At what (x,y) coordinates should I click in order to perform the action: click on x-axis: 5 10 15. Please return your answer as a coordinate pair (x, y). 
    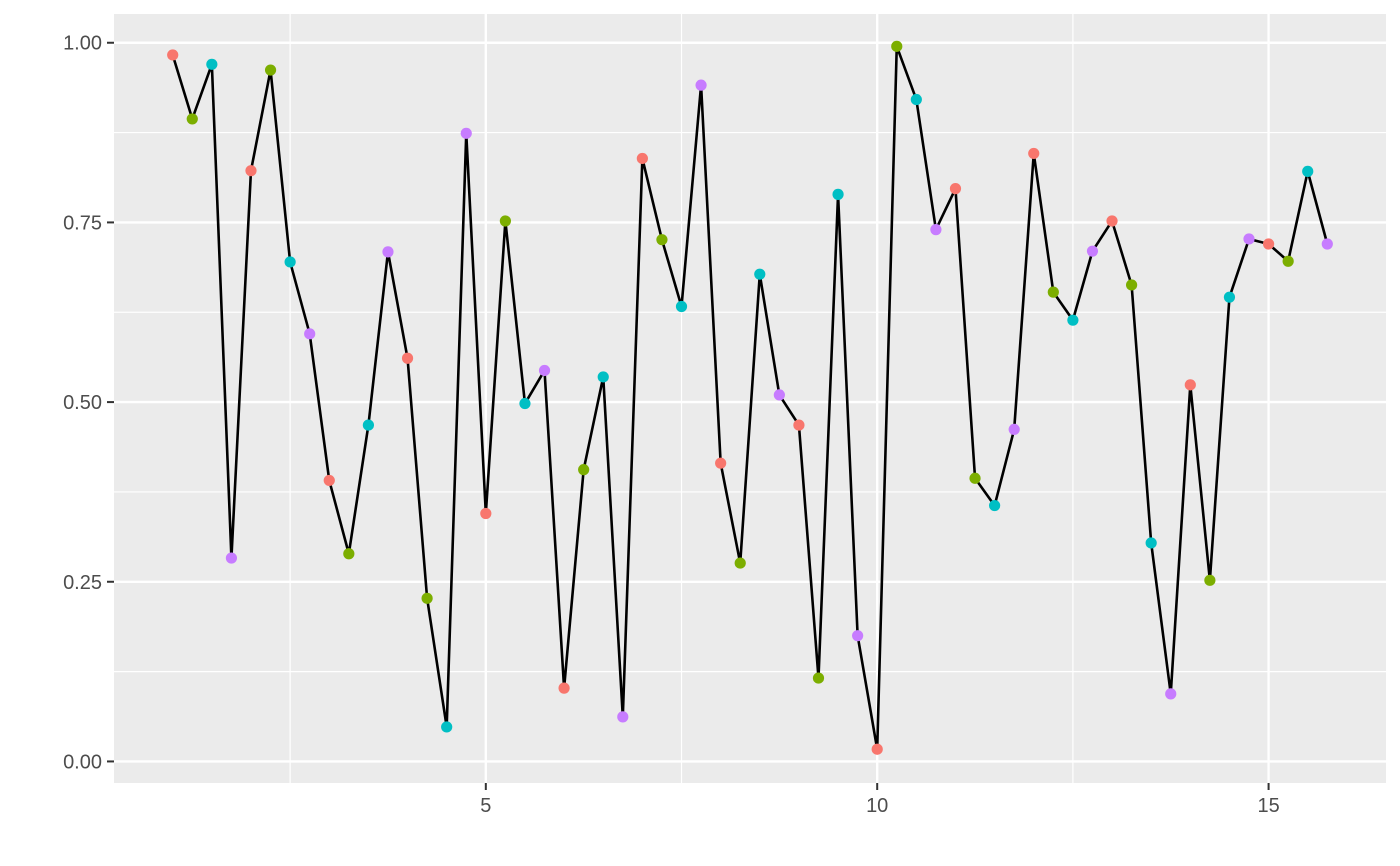
    Looking at the image, I should click on (880, 800).